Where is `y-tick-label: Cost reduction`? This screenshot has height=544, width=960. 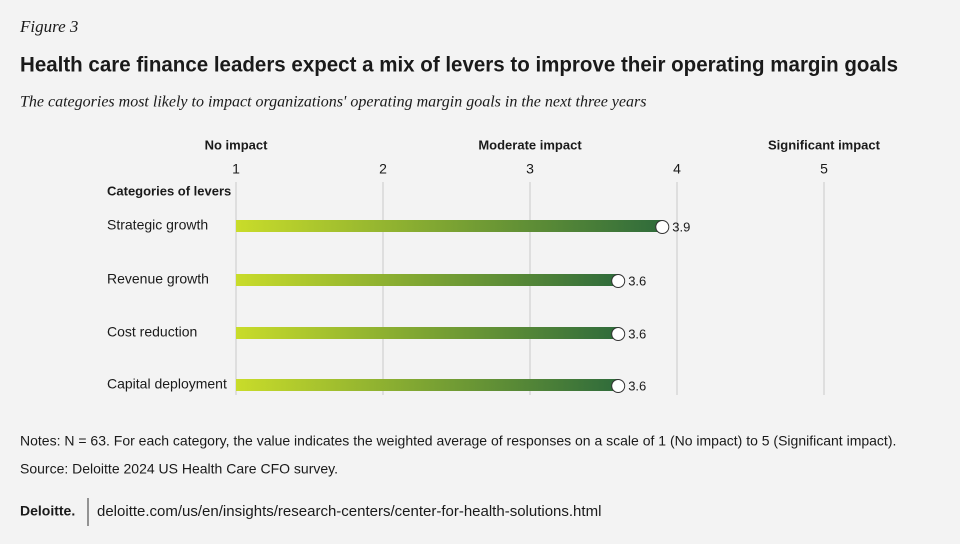
y-tick-label: Cost reduction is located at coordinates (152, 332).